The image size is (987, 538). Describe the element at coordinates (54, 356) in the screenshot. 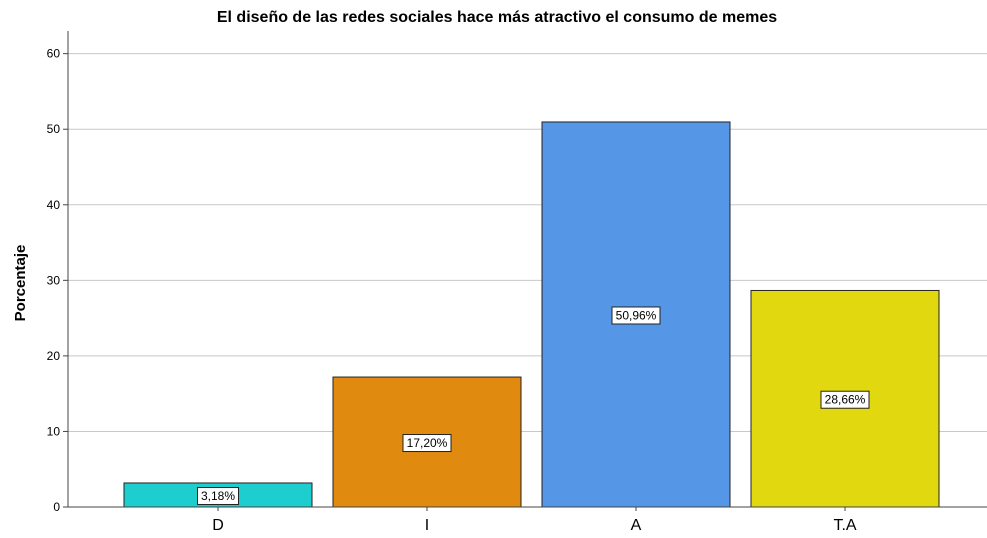

I see `y-tick-label: 20` at that location.